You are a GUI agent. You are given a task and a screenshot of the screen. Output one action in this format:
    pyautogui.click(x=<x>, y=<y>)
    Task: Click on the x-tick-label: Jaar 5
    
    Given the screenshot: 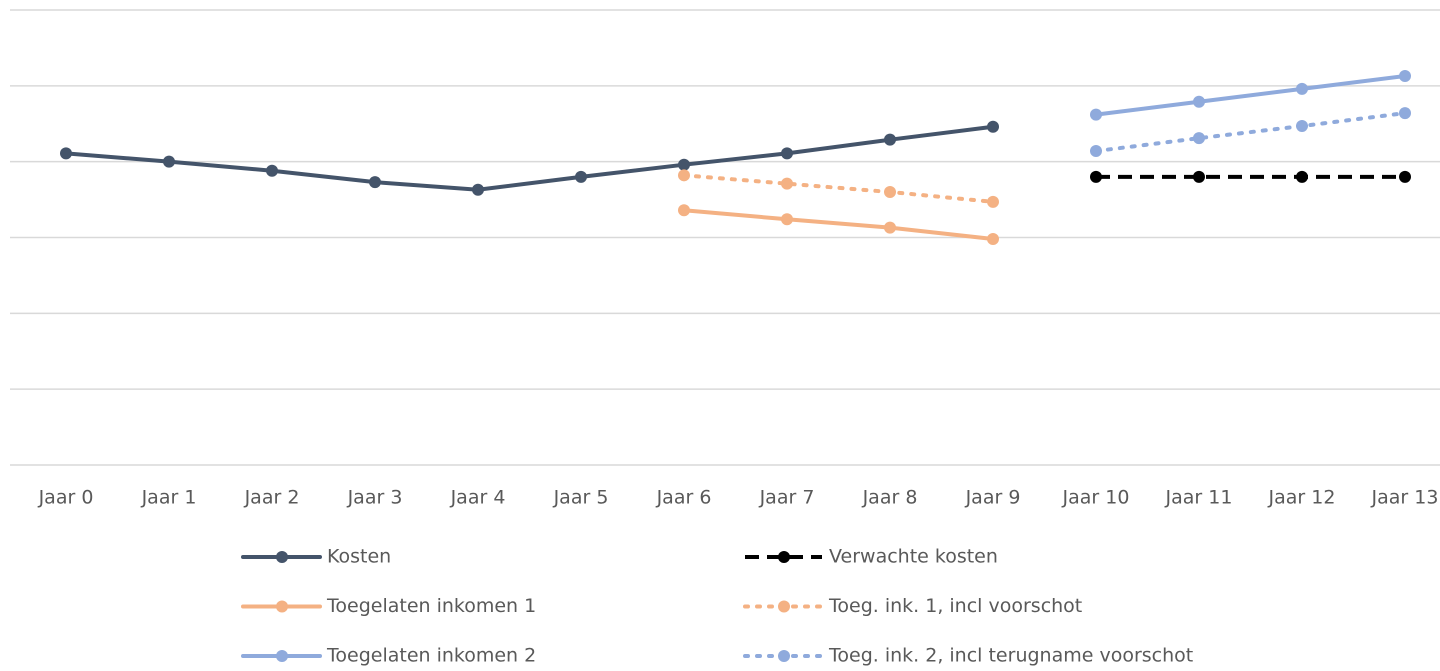 What is the action you would take?
    pyautogui.click(x=581, y=498)
    